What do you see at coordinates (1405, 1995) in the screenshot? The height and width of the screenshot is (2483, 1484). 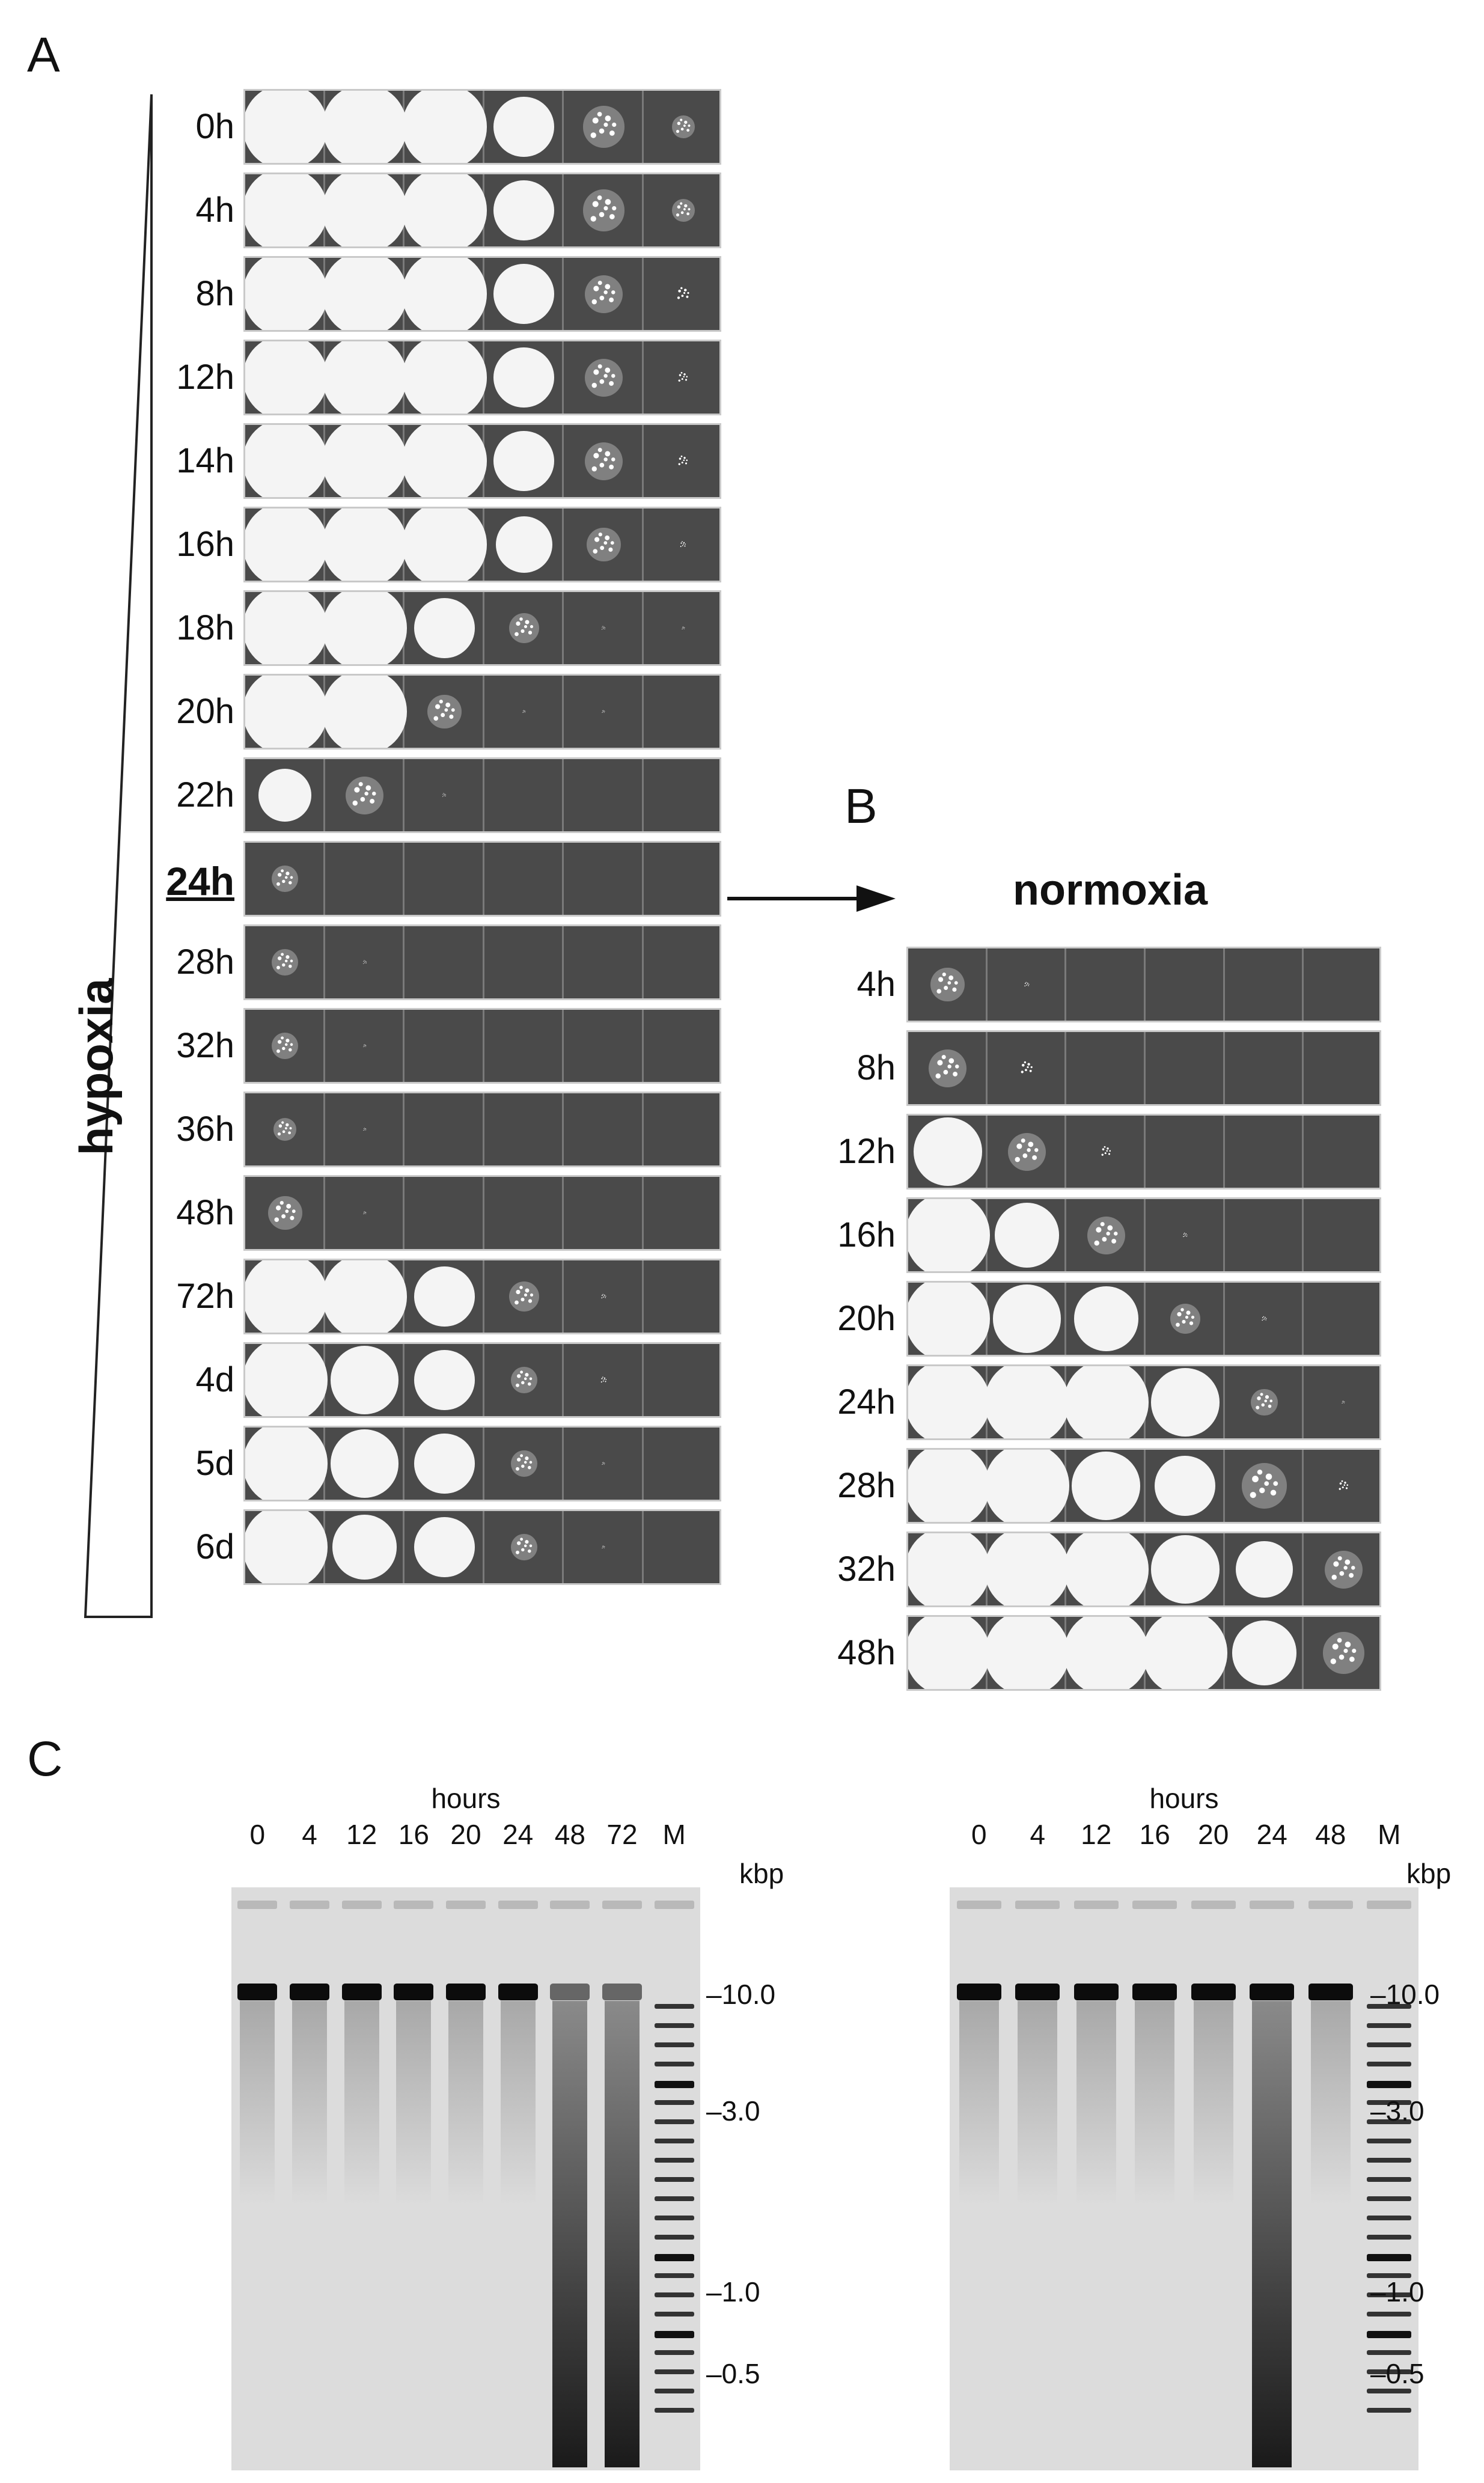 I see `size-marker-label: –10.0` at bounding box center [1405, 1995].